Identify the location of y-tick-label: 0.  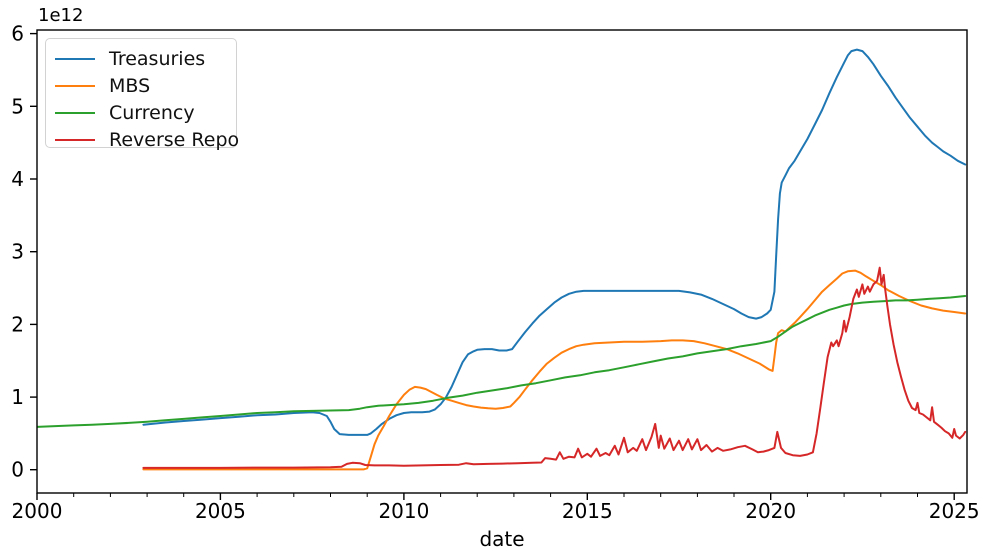
(17, 470).